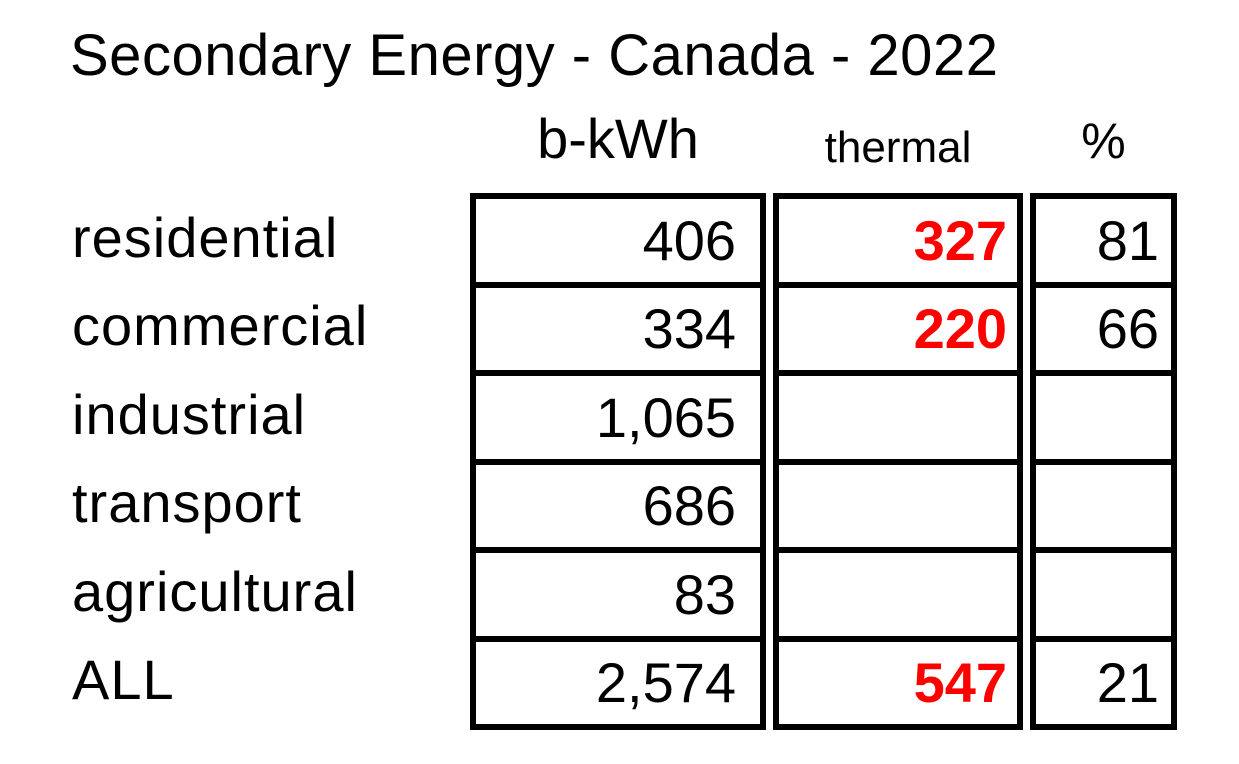  What do you see at coordinates (215, 591) in the screenshot?
I see `row-label: agricultural` at bounding box center [215, 591].